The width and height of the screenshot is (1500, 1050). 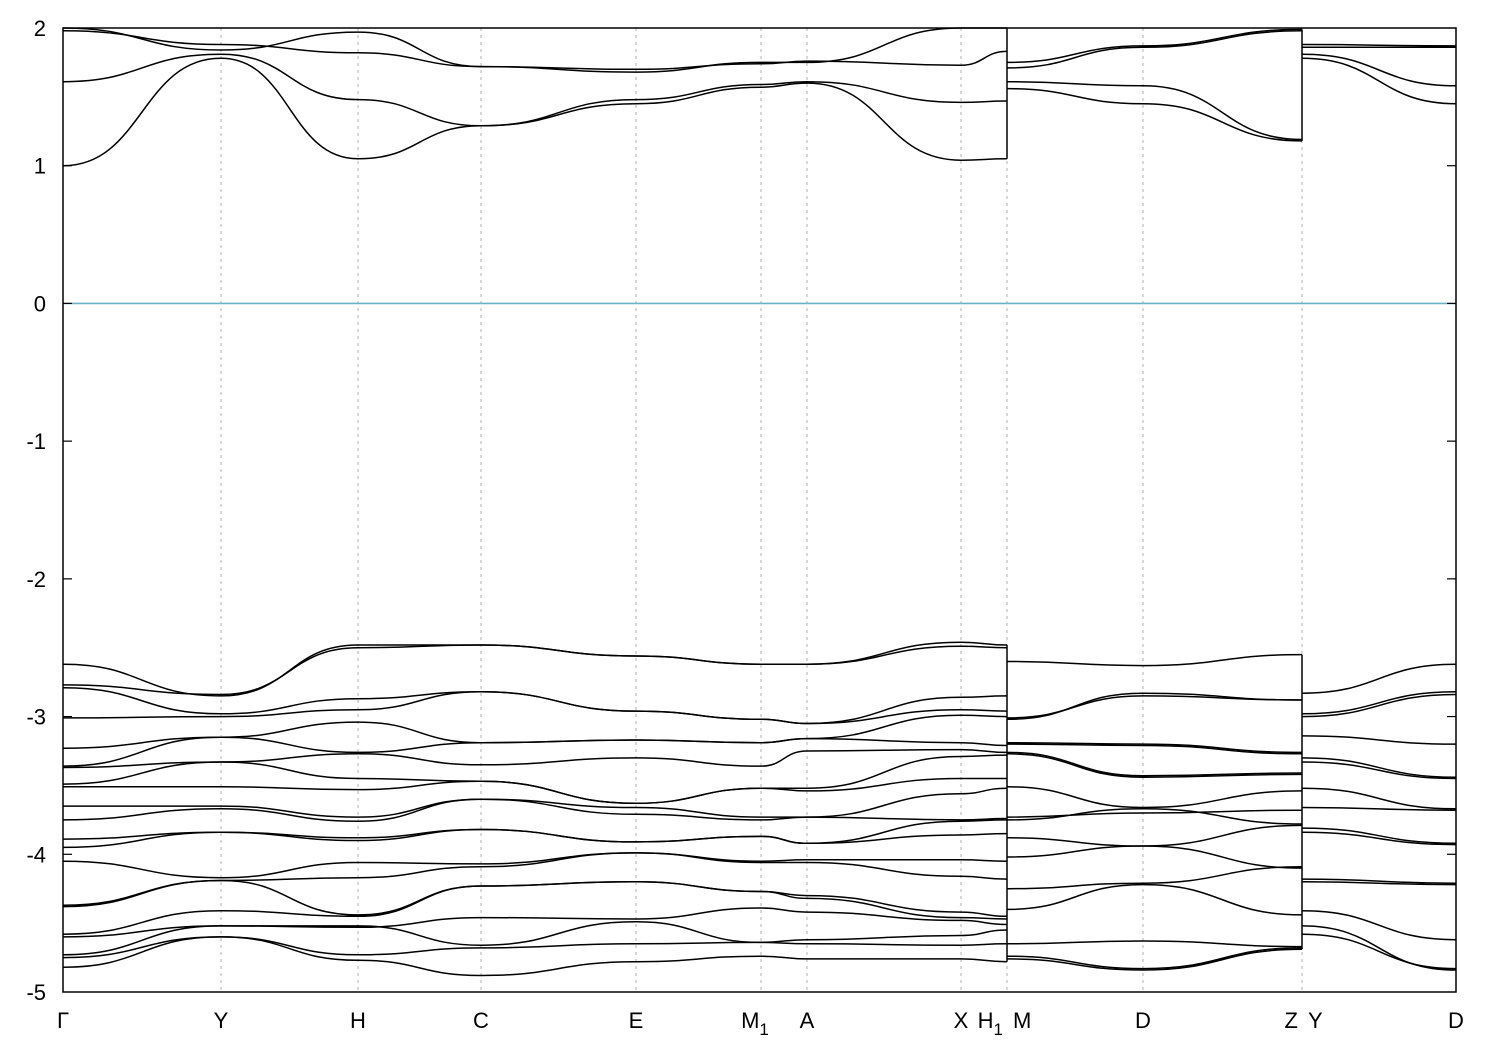 What do you see at coordinates (63, 1020) in the screenshot?
I see `x-tick-label-0: Γ` at bounding box center [63, 1020].